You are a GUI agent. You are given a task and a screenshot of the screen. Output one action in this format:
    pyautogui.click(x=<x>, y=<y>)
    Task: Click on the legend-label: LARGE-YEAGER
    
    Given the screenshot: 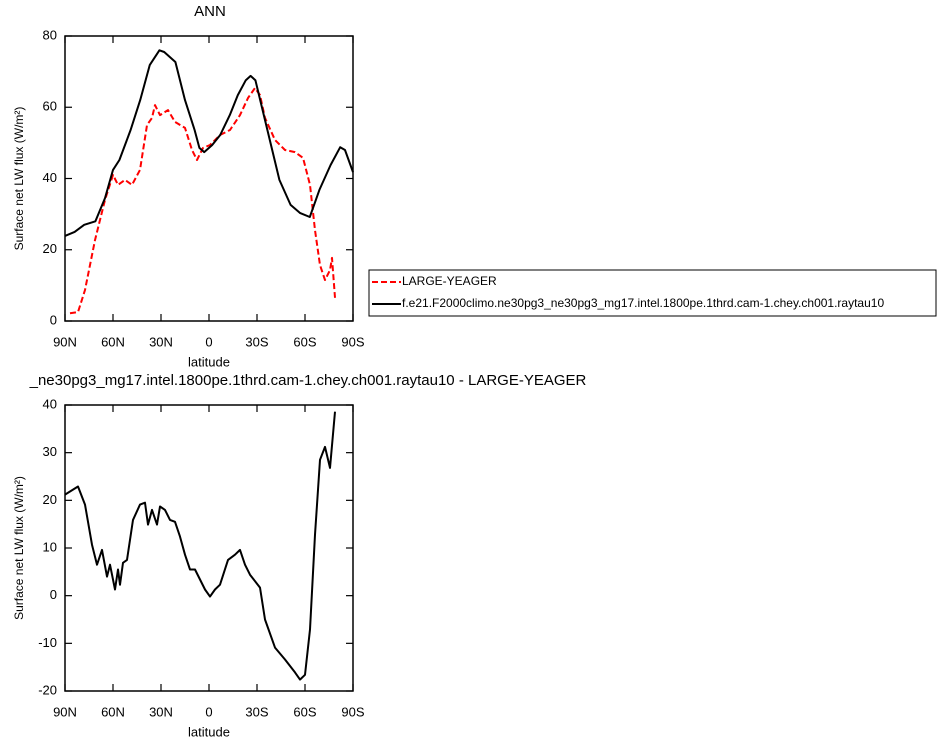 What is the action you would take?
    pyautogui.click(x=449, y=281)
    